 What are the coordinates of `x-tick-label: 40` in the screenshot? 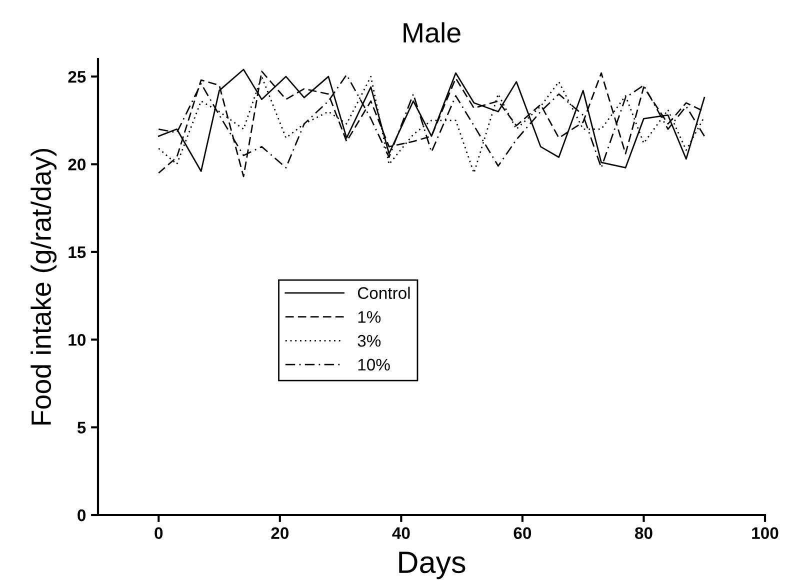 It's located at (401, 533).